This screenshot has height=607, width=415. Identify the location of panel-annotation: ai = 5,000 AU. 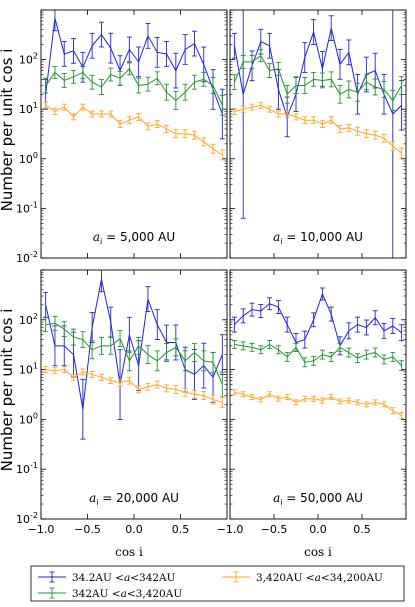
(134, 238).